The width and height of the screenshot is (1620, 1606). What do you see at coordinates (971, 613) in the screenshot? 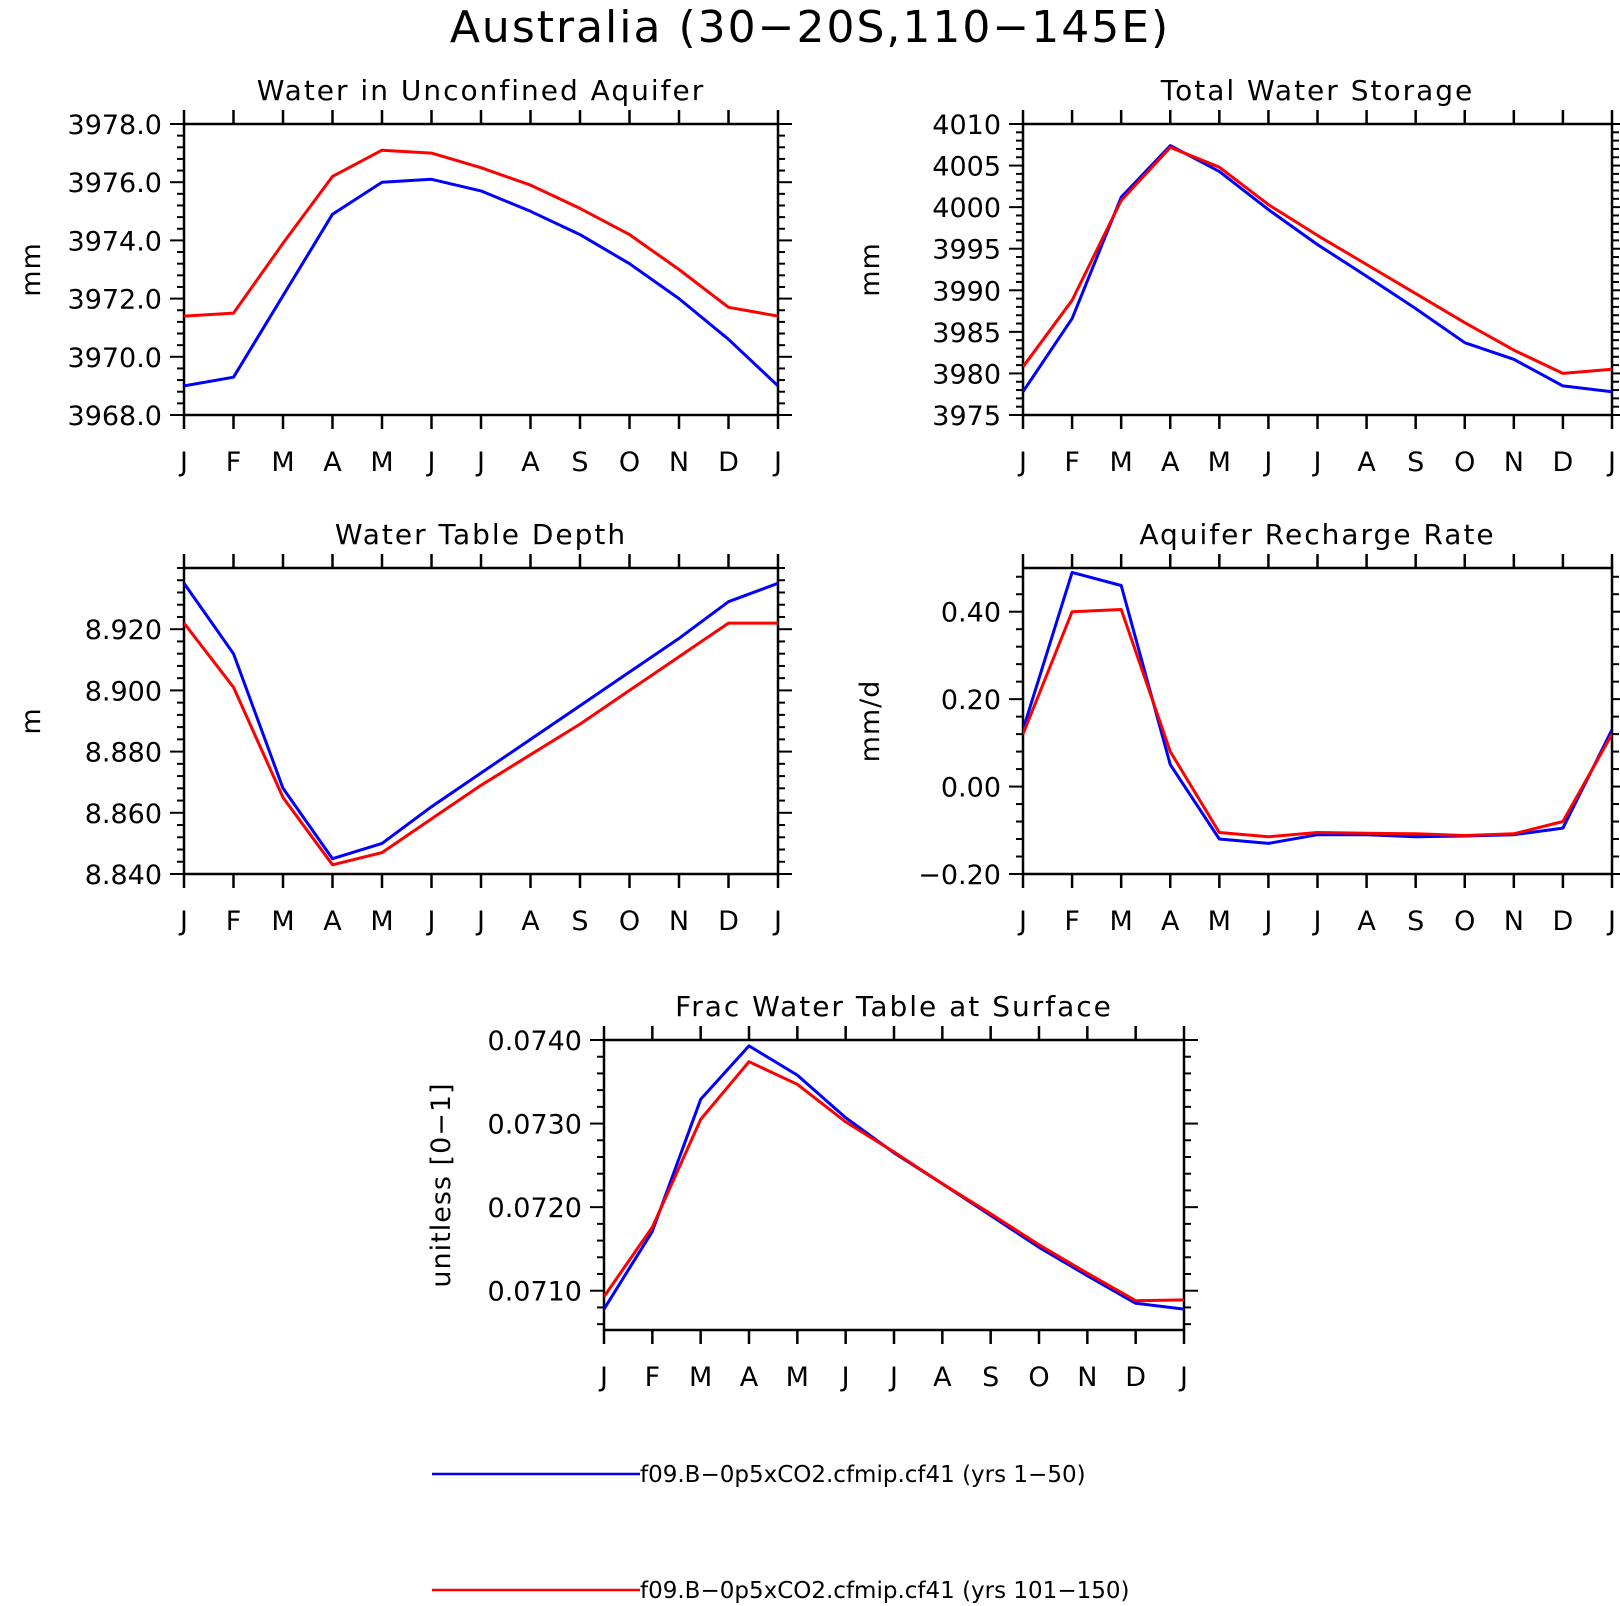
I see `y-tick-label: 0.40` at bounding box center [971, 613].